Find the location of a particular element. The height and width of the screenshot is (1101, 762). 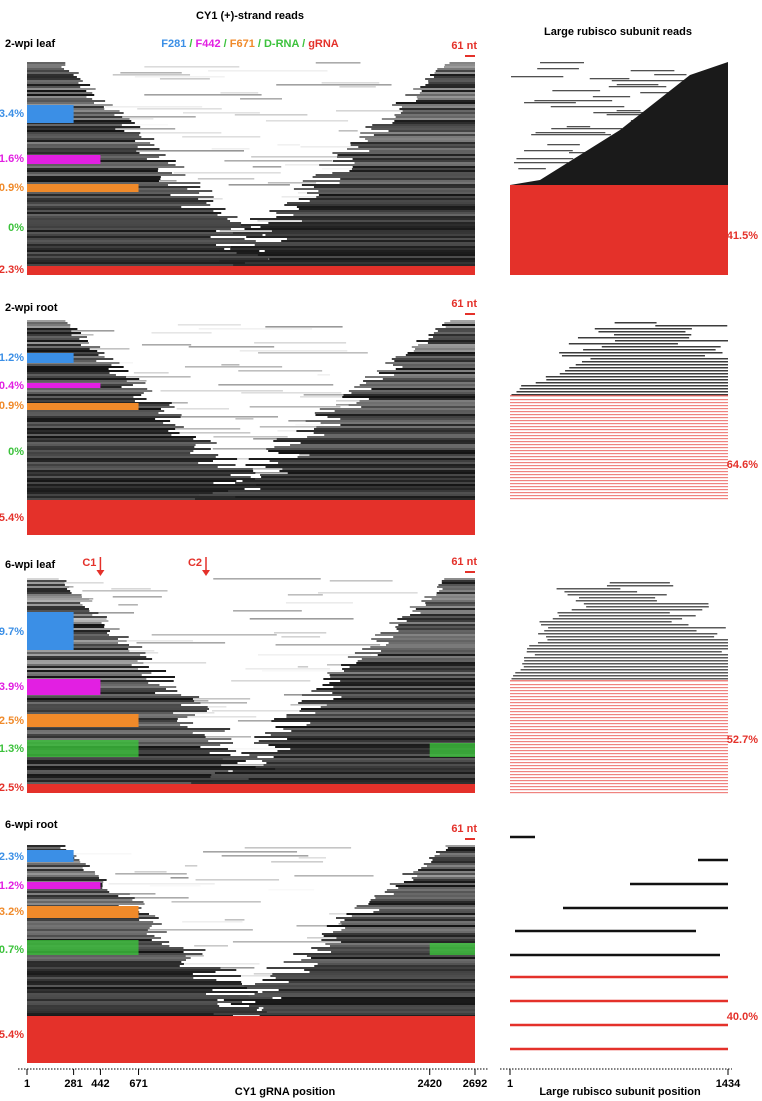

rubisco-percentage: 41.5% is located at coordinates (742, 236).